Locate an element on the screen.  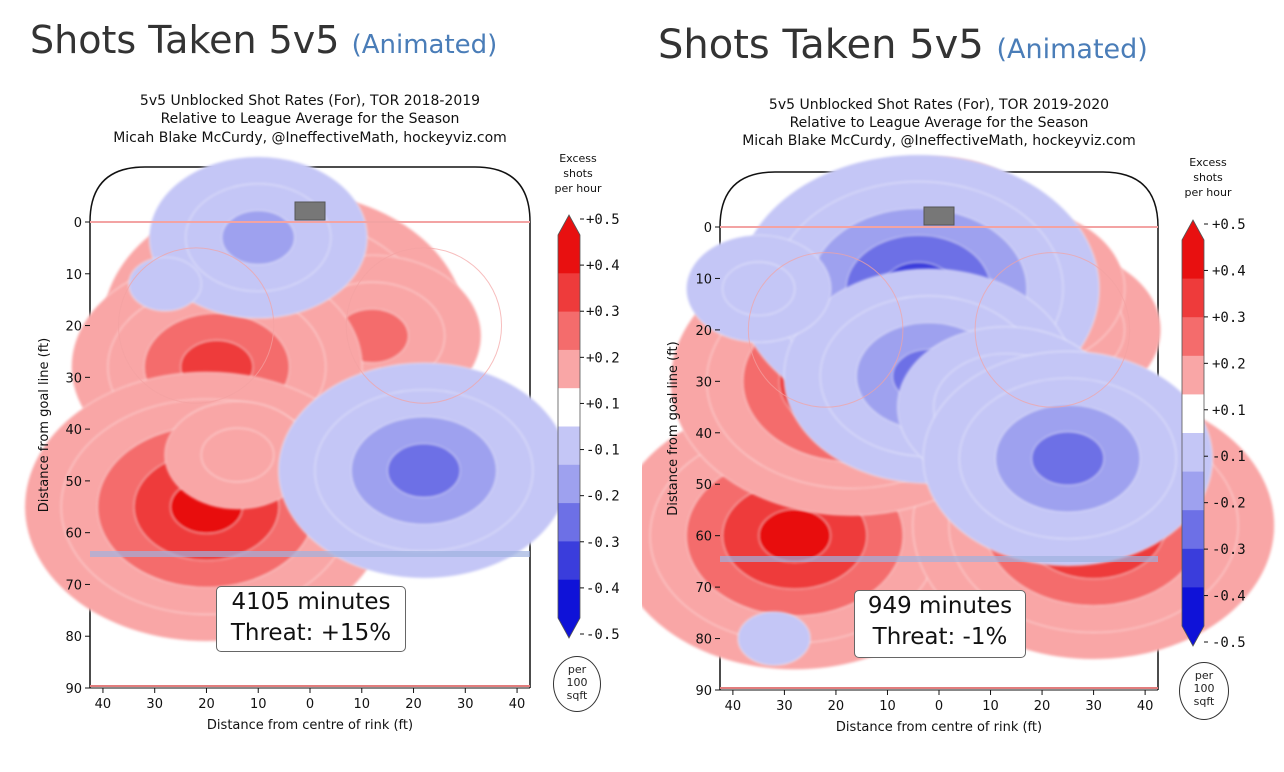
colorbar-tick-label: +0.4 is located at coordinates (1229, 271).